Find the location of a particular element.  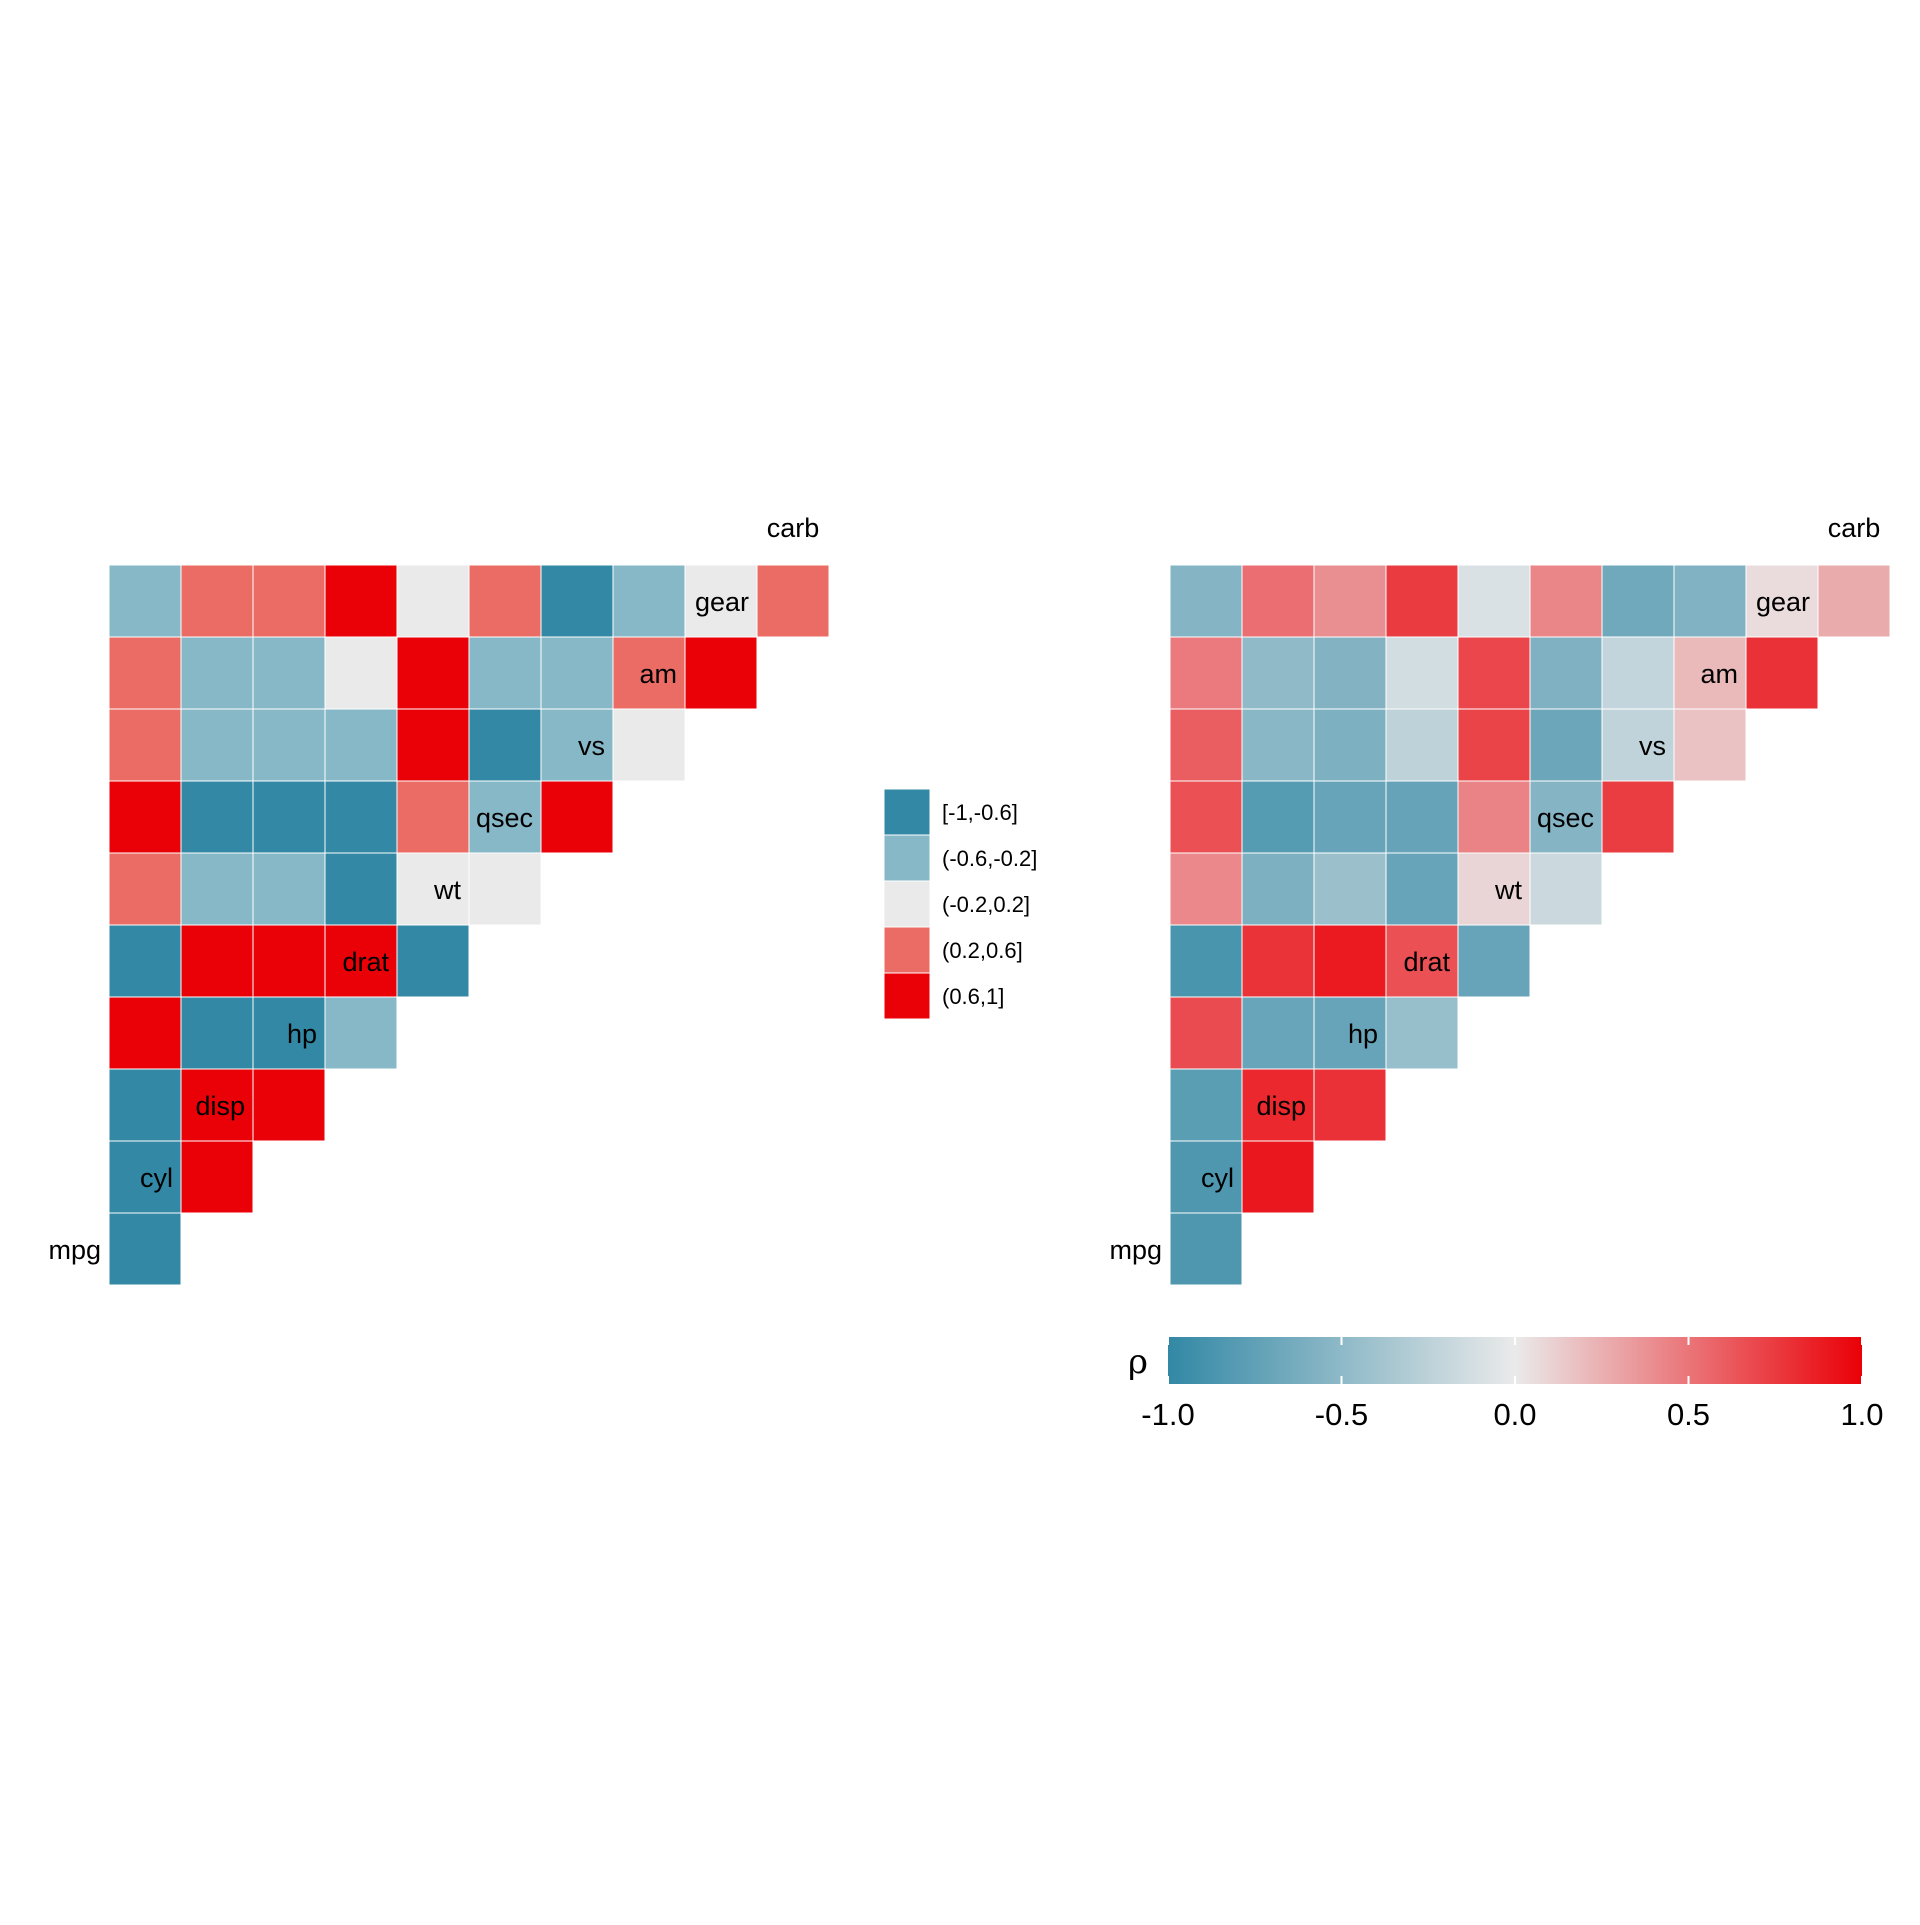

binned-cell-am-wt is located at coordinates (505, 745).